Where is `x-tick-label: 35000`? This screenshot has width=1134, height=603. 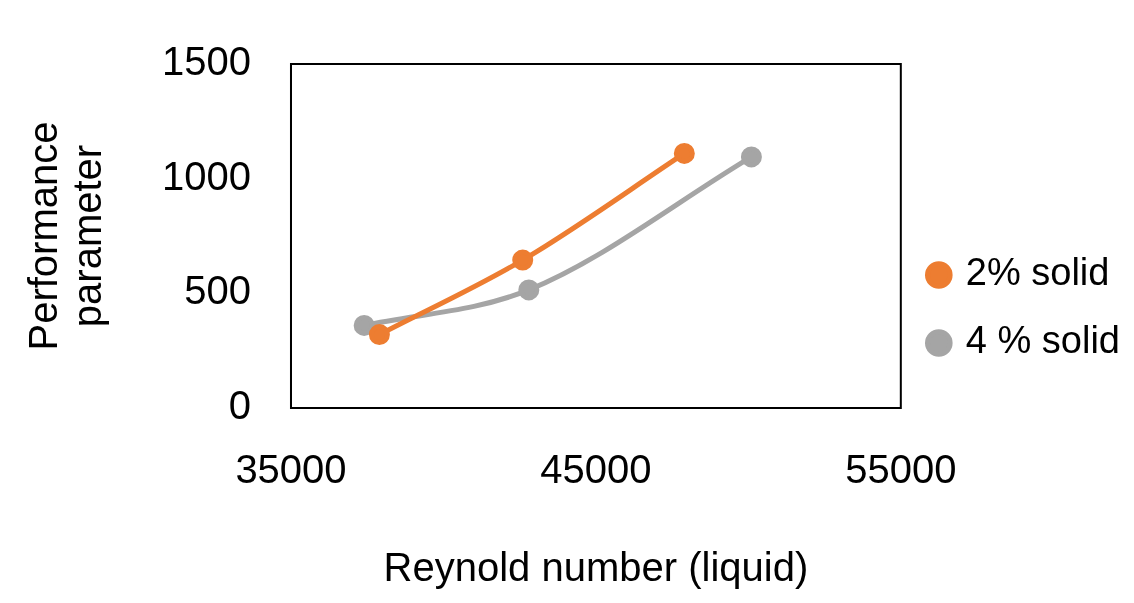 x-tick-label: 35000 is located at coordinates (291, 469).